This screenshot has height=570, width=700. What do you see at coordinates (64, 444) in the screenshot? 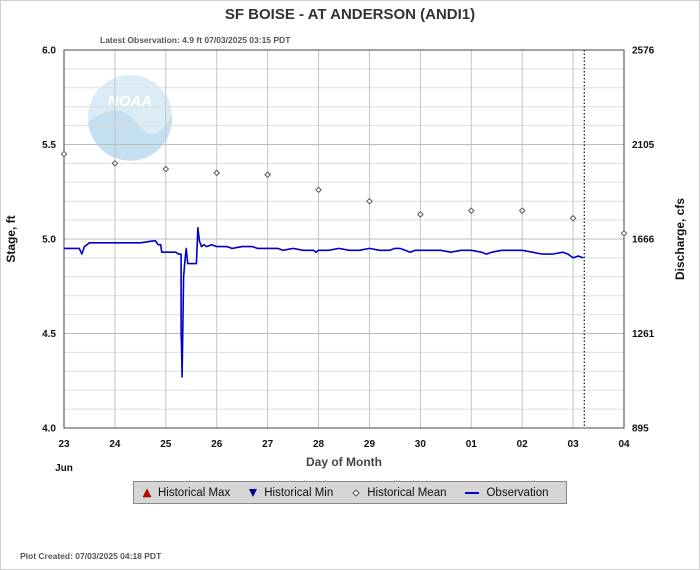
I see `x-tick-label: 23` at bounding box center [64, 444].